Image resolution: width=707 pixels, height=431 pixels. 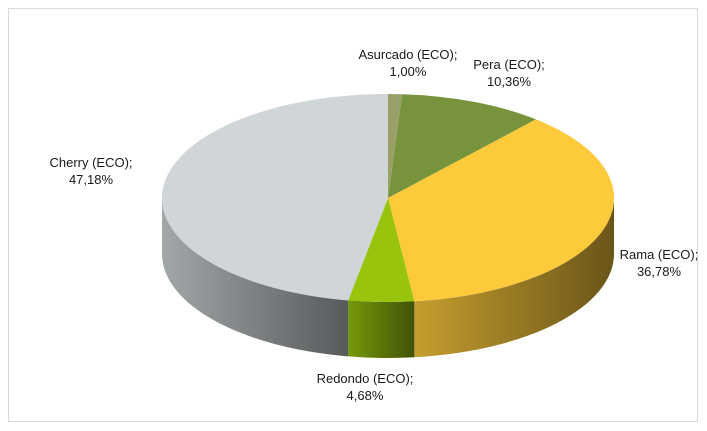 What do you see at coordinates (509, 73) in the screenshot?
I see `label-pera: Pera (ECO); 10,36%` at bounding box center [509, 73].